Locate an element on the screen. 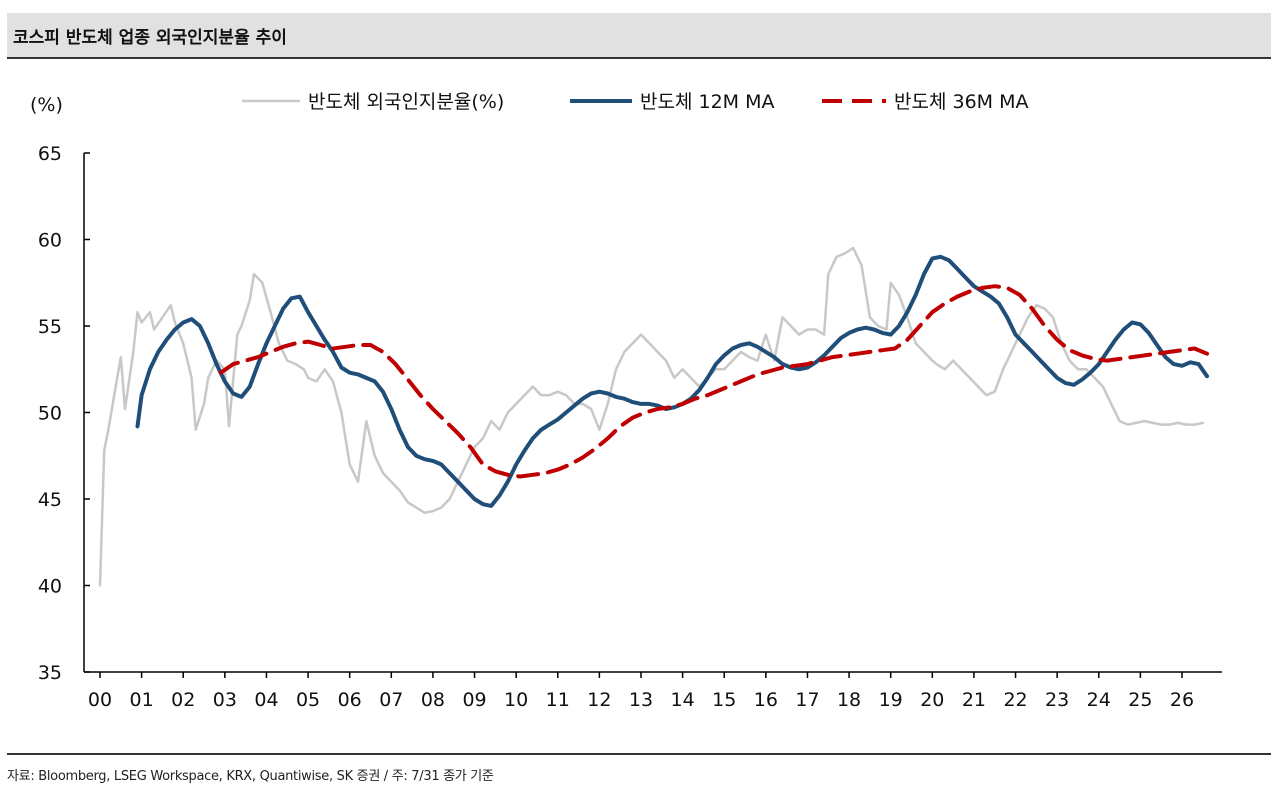  y-axis-label: (%) is located at coordinates (46, 105).